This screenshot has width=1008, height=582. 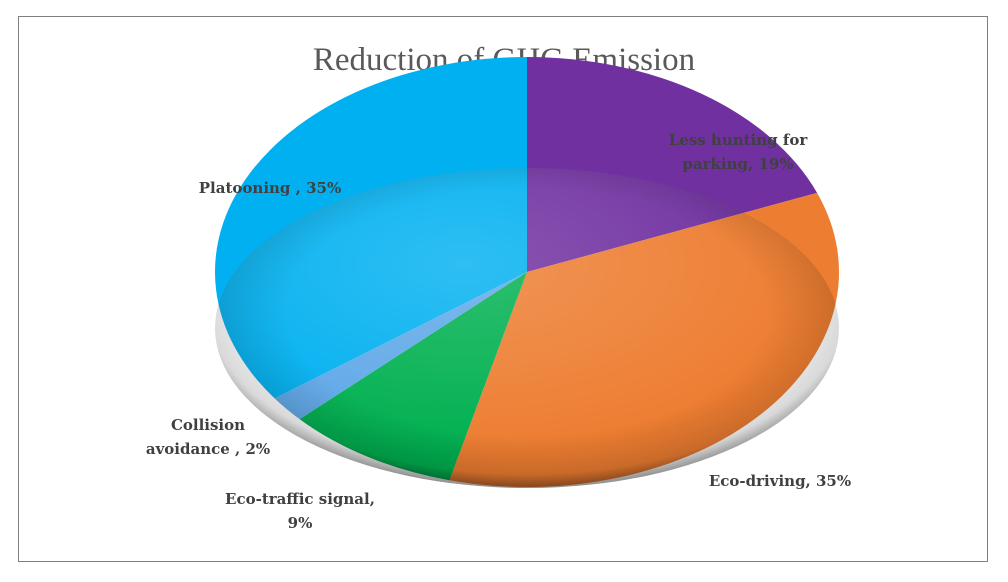 I want to click on slice-label-eco-driving: Eco-driving, 35%, so click(x=780, y=481).